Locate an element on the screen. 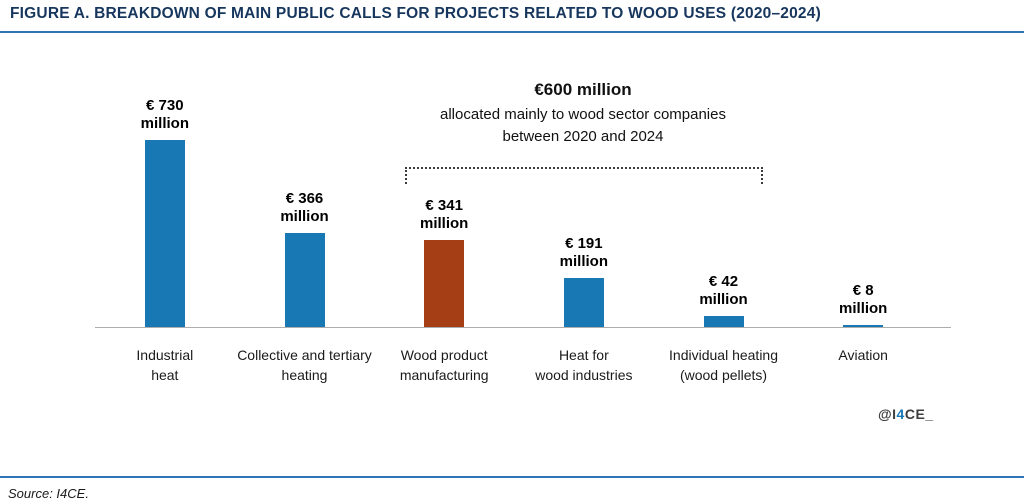 The image size is (1024, 503). annotation-amount: €600 million is located at coordinates (583, 89).